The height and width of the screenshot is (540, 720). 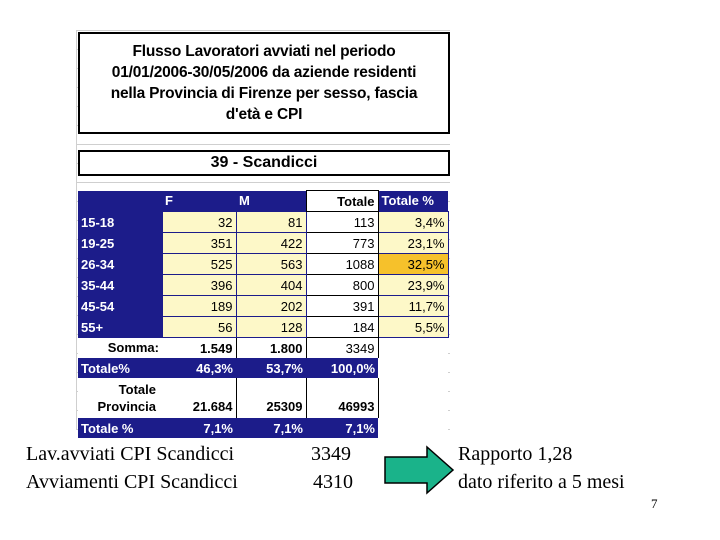 What do you see at coordinates (271, 368) in the screenshot?
I see `totale-pct-m: 53,7%` at bounding box center [271, 368].